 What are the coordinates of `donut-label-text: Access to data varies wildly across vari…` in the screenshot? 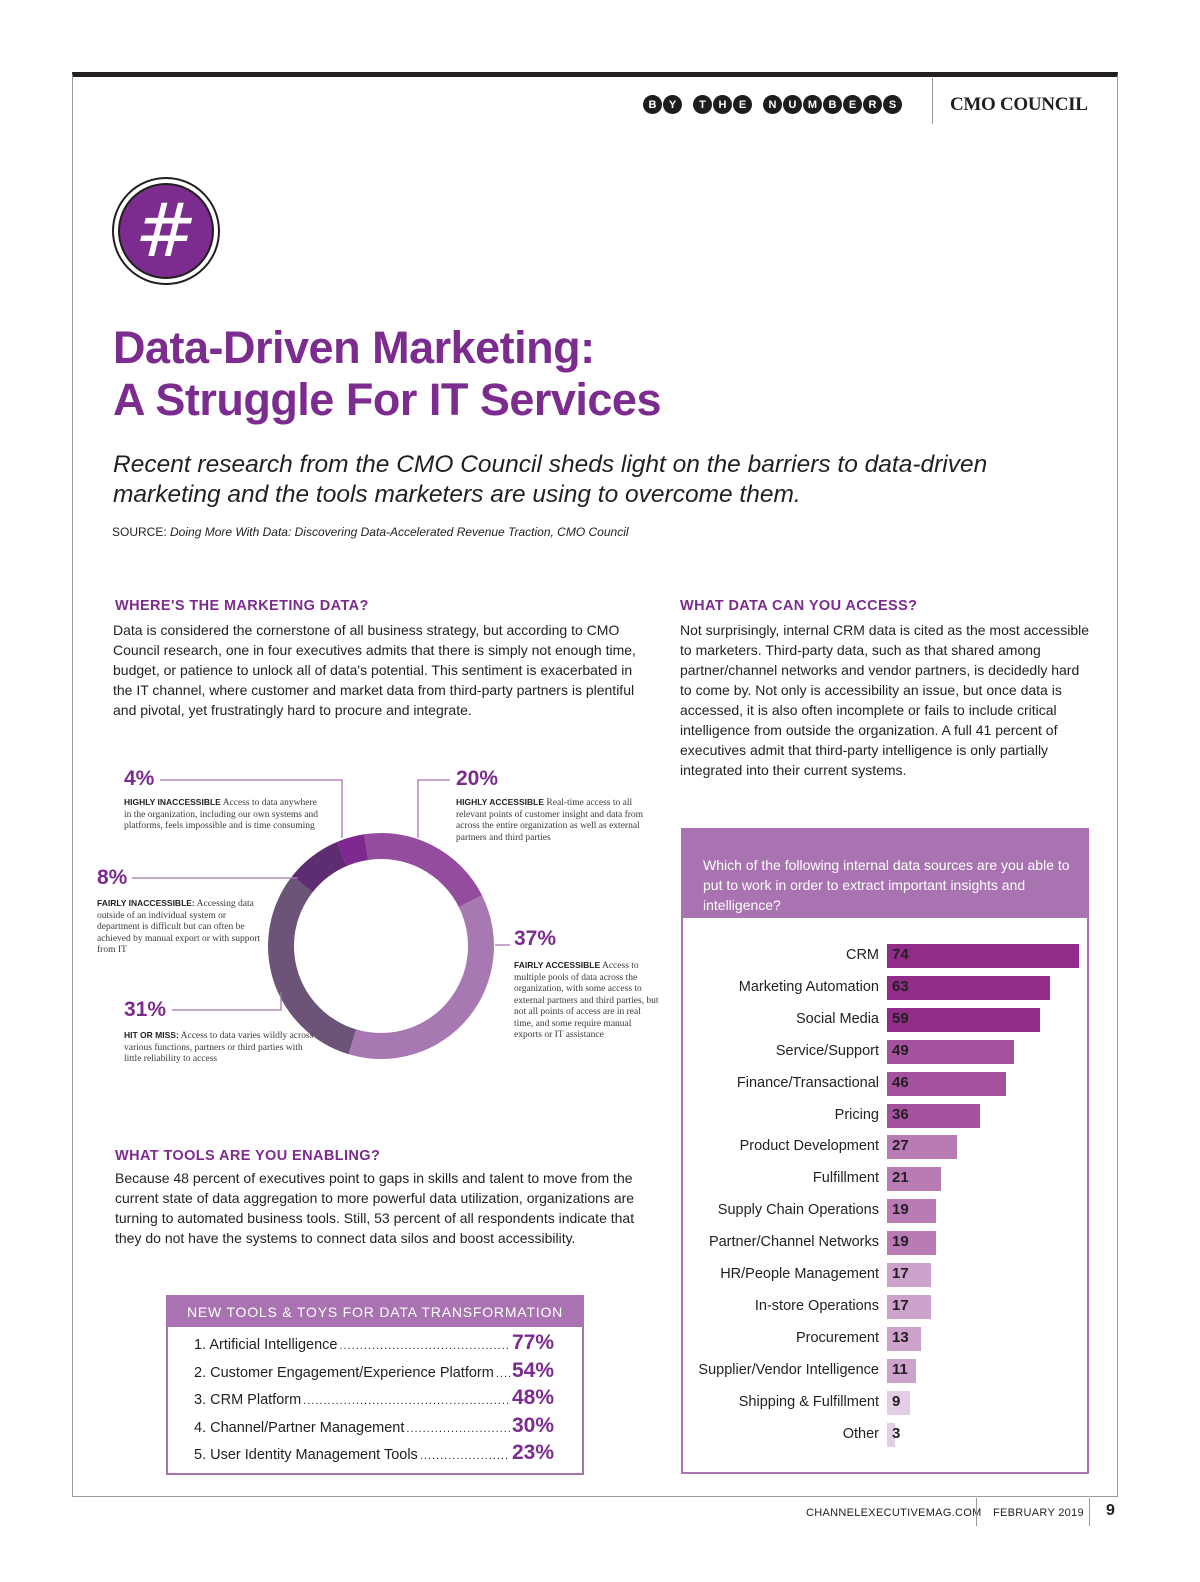 It's located at (219, 1047).